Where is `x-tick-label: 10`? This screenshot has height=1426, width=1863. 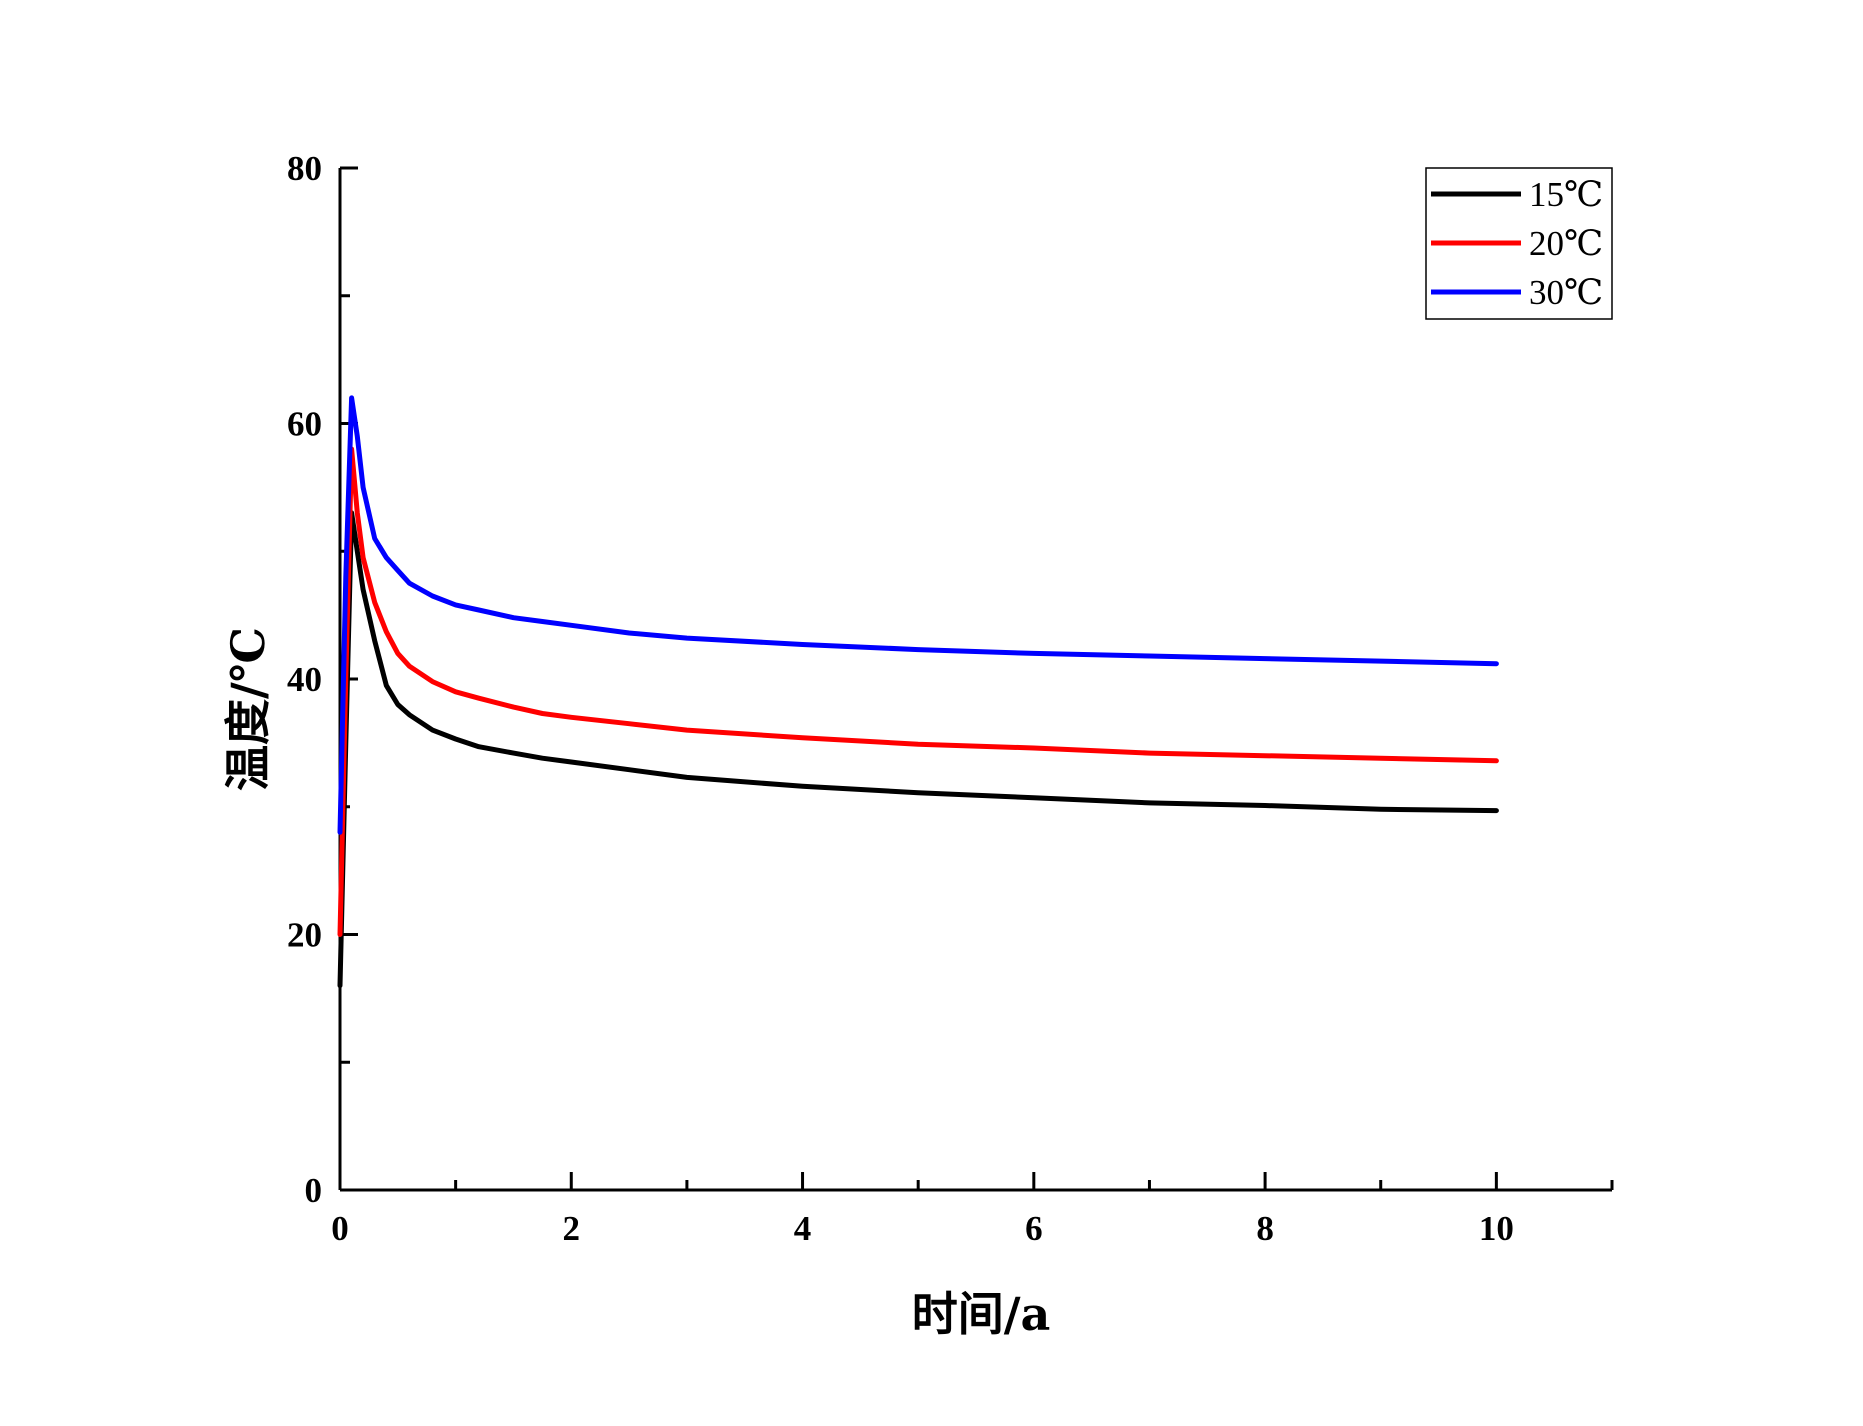
x-tick-label: 10 is located at coordinates (1496, 1228).